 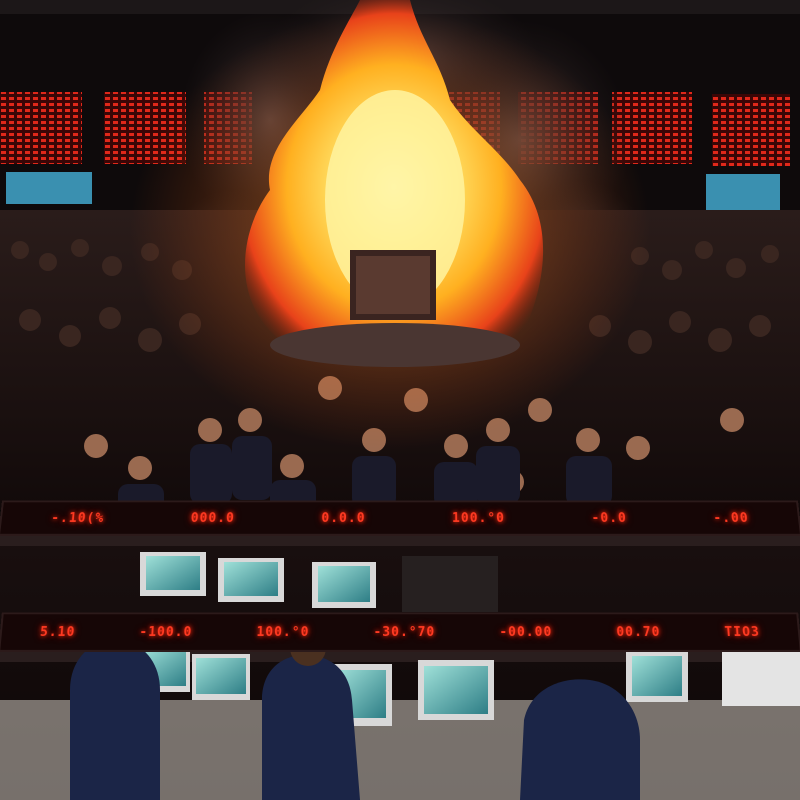 What do you see at coordinates (166, 632) in the screenshot?
I see `ticker-quote: -100.0` at bounding box center [166, 632].